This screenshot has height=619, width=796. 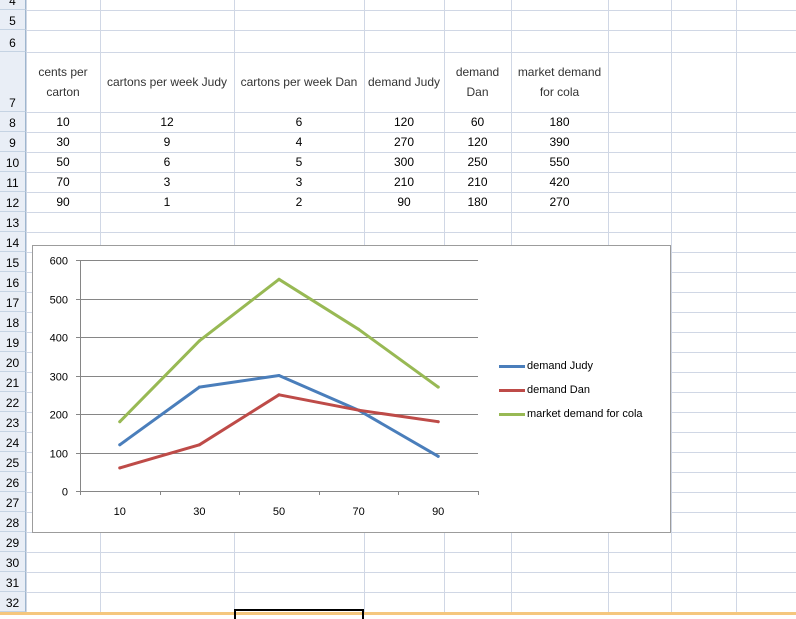 What do you see at coordinates (120, 512) in the screenshot?
I see `x-tick-label: 10` at bounding box center [120, 512].